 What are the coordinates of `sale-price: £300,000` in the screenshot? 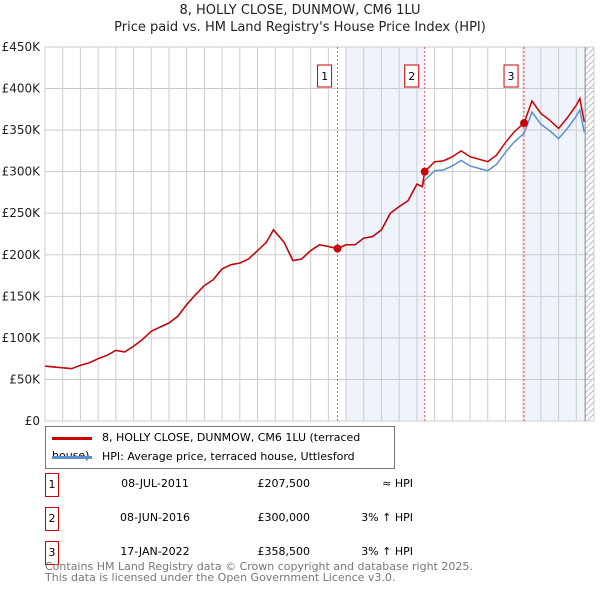 It's located at (284, 517).